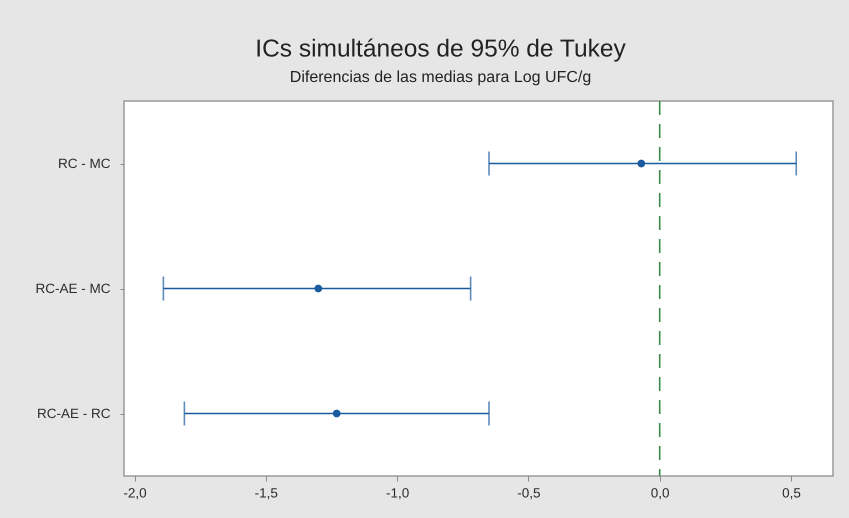  What do you see at coordinates (73, 288) in the screenshot?
I see `y-tick-label: RC-AE - MC` at bounding box center [73, 288].